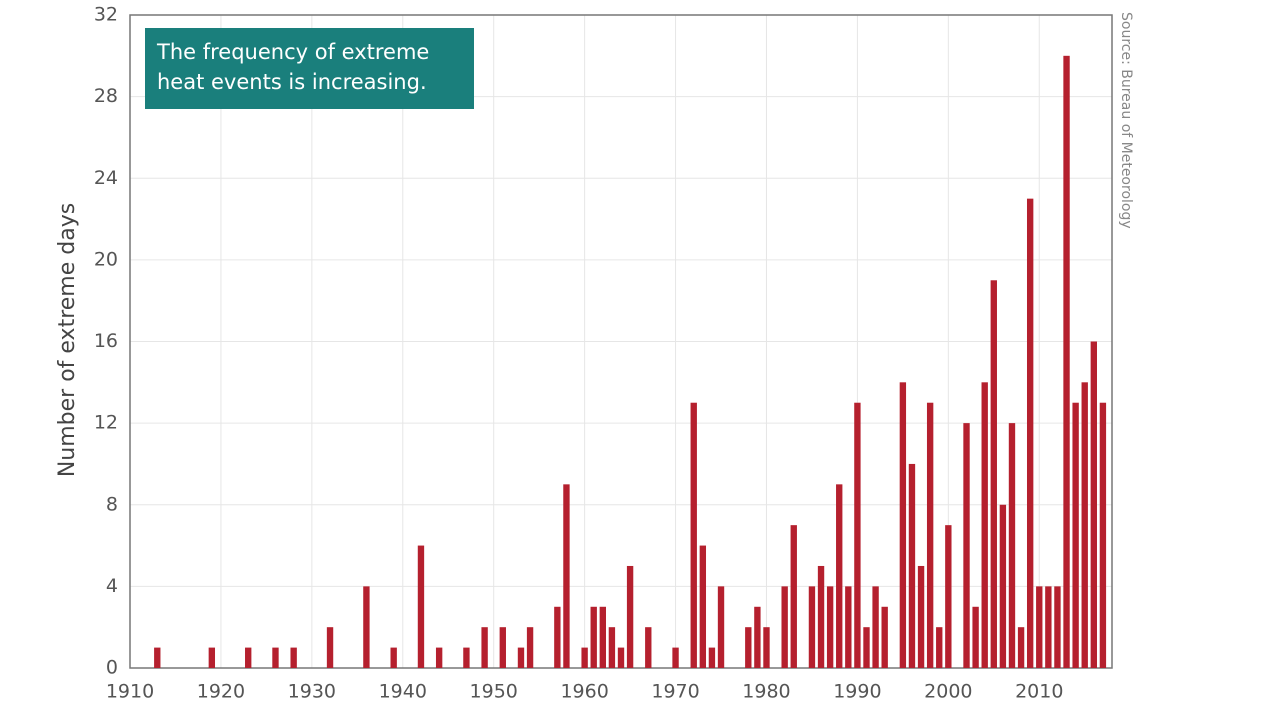 This screenshot has width=1280, height=721. Describe the element at coordinates (1039, 692) in the screenshot. I see `x-tick-label: 2010` at that location.